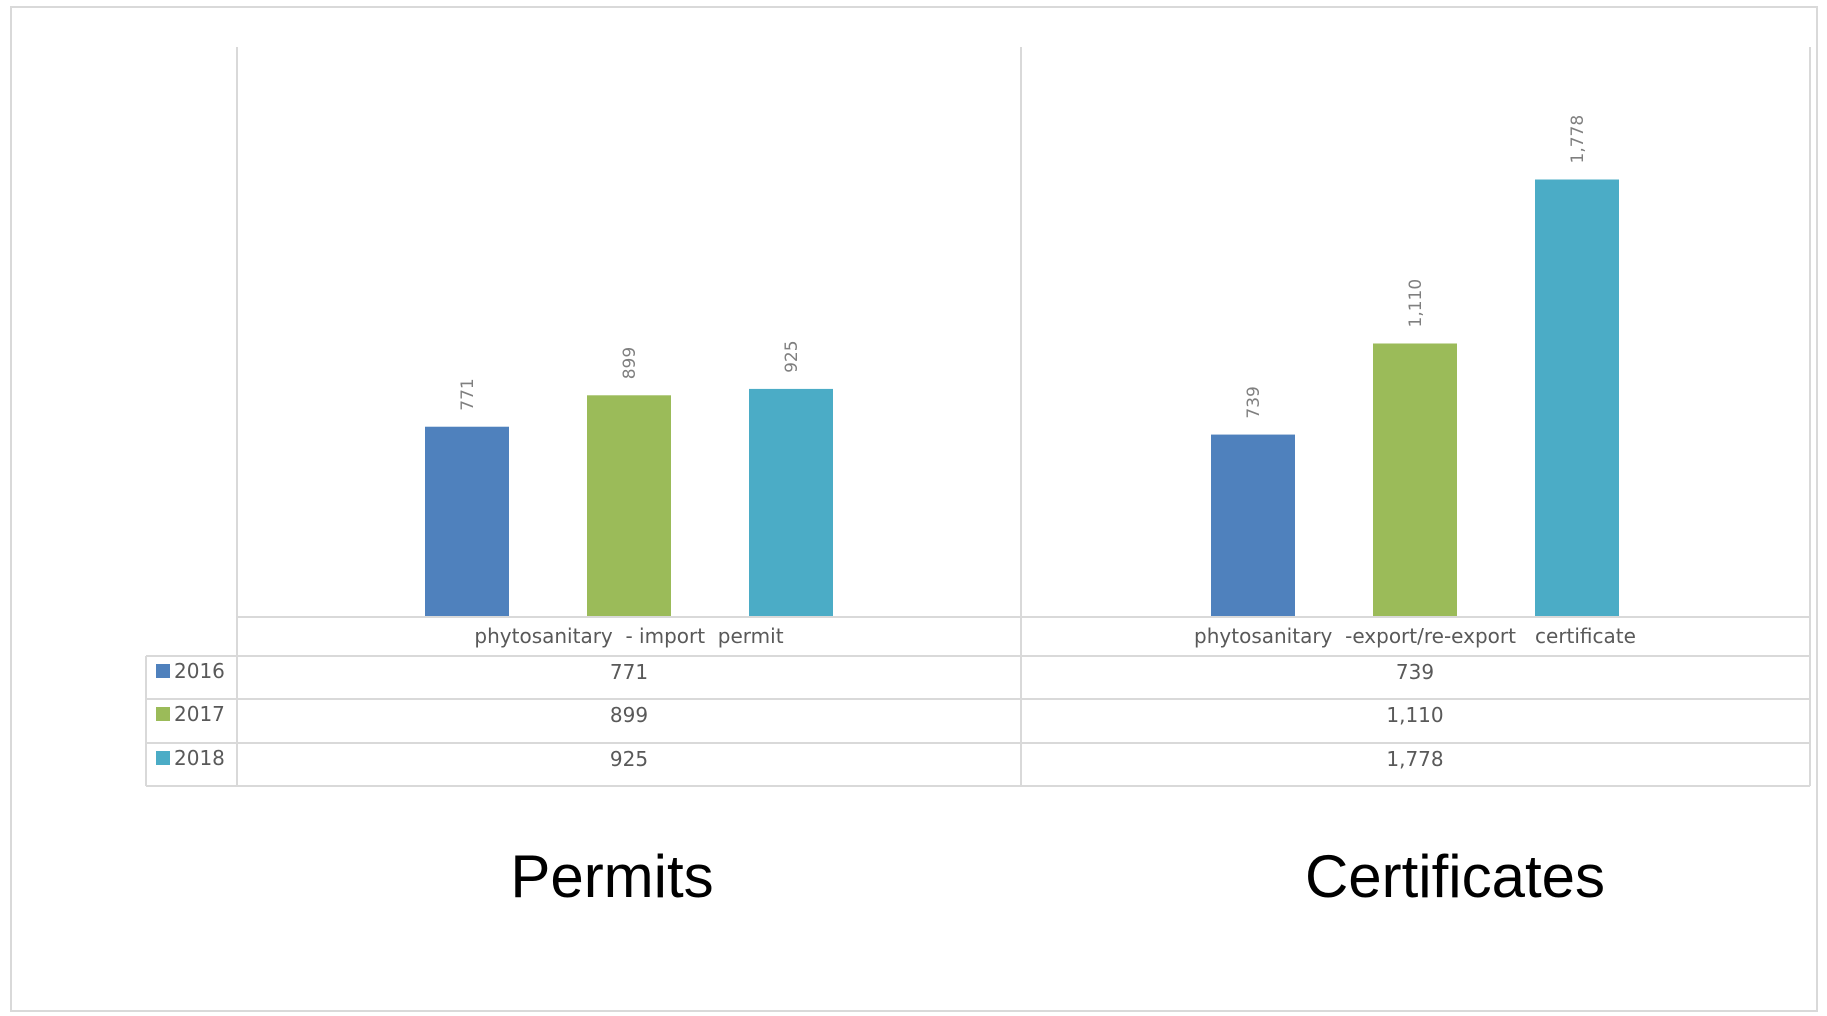 The width and height of the screenshot is (1827, 1016). Describe the element at coordinates (1414, 715) in the screenshot. I see `table-cell-2017-1: 1,110` at that location.